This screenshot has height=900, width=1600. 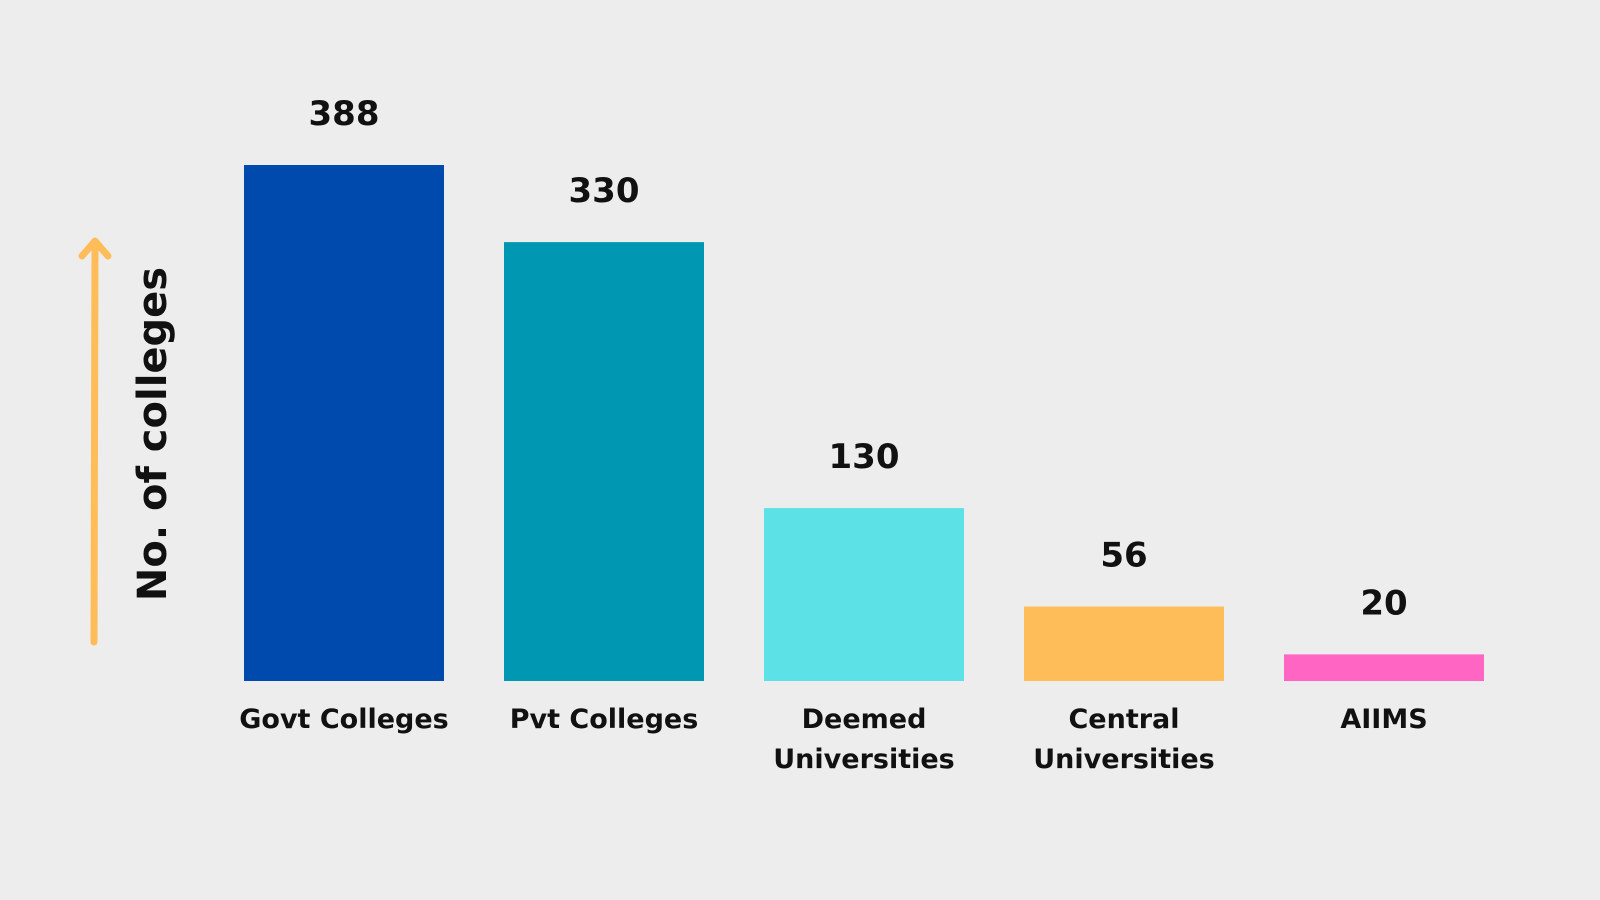 What do you see at coordinates (604, 191) in the screenshot?
I see `value-label: 330` at bounding box center [604, 191].